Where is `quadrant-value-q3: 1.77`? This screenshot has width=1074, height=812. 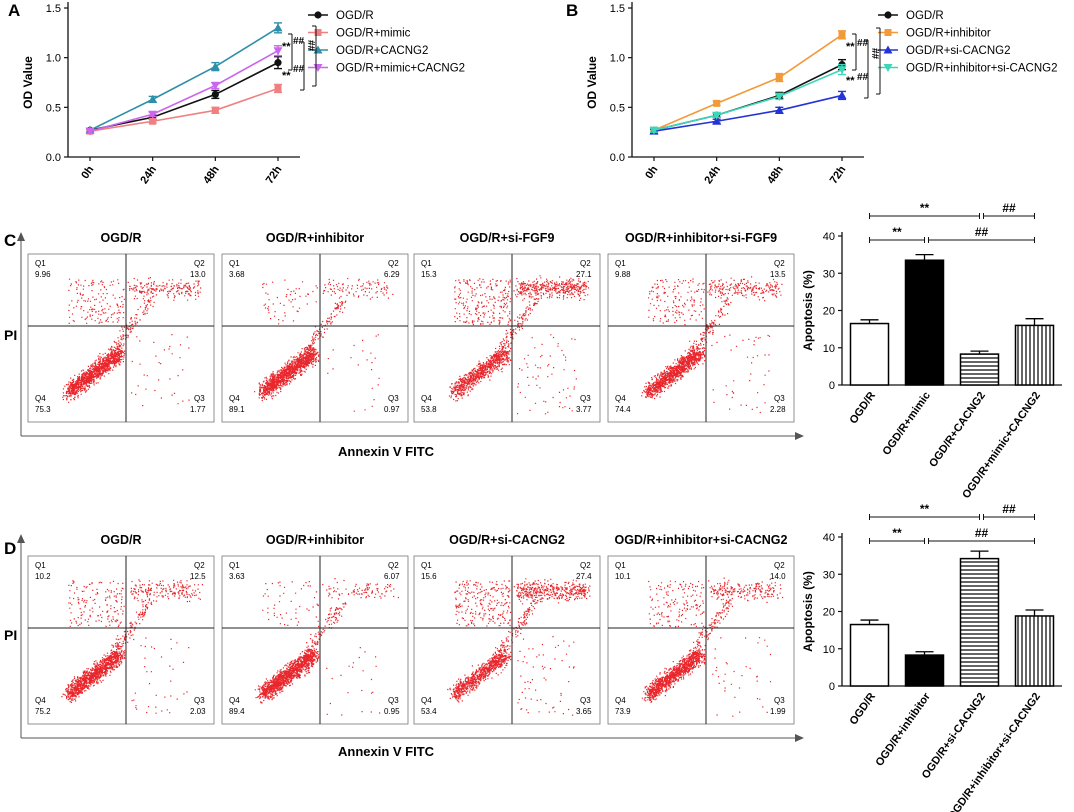 quadrant-value-q3: 1.77 is located at coordinates (198, 409).